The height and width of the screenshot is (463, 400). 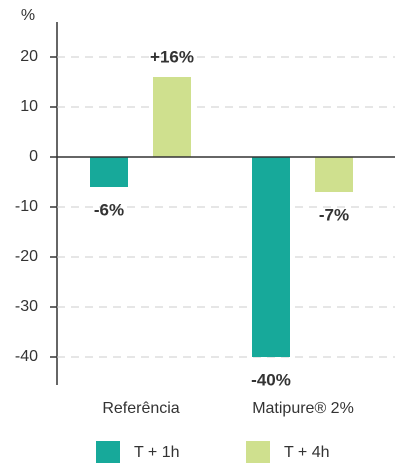 What do you see at coordinates (109, 209) in the screenshot?
I see `value-label: -6%` at bounding box center [109, 209].